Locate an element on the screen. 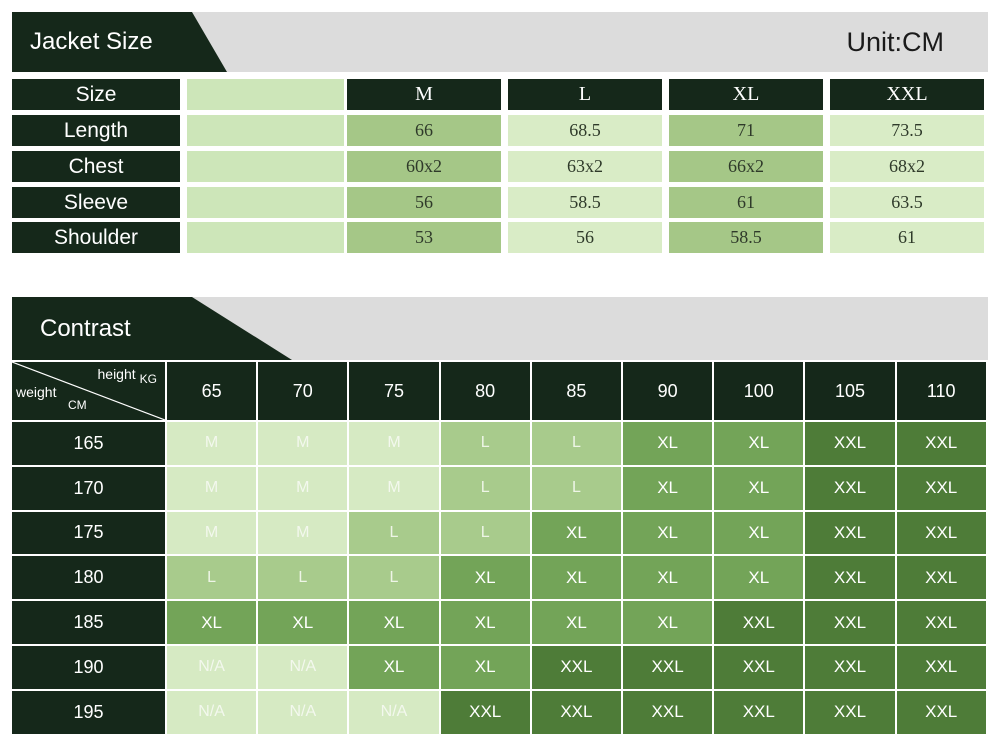 The height and width of the screenshot is (747, 1000). size-row: Shoulder 53 56 58.5 61 is located at coordinates (500, 237).